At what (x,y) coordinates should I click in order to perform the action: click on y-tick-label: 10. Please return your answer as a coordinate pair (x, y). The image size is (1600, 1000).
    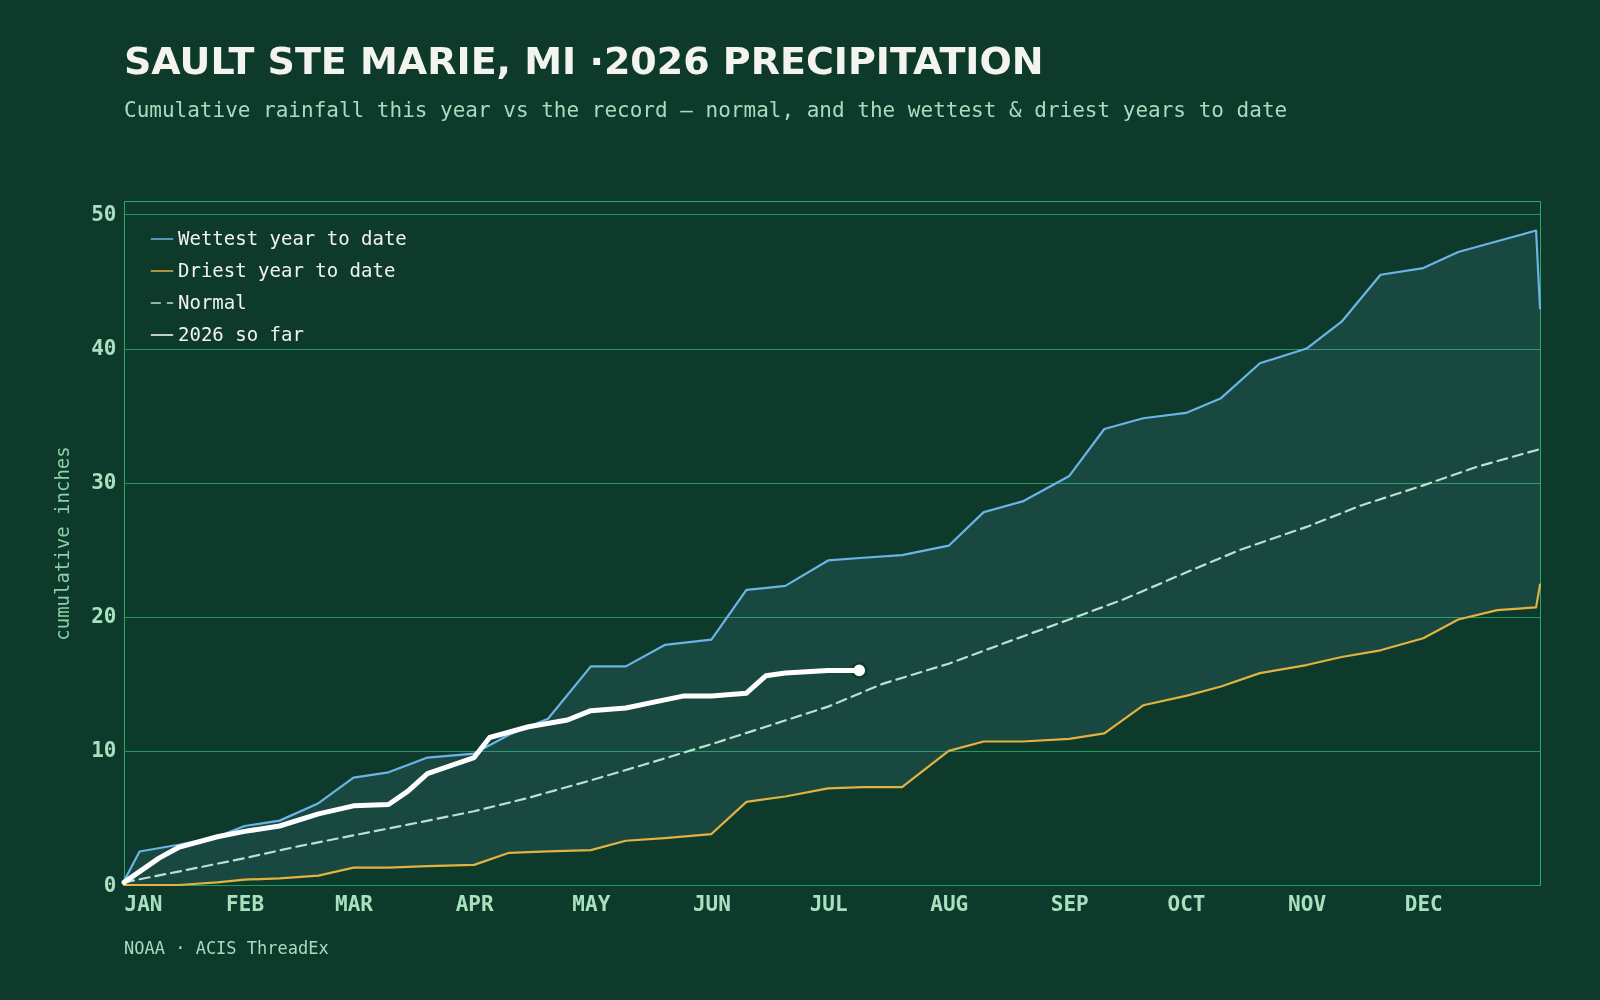
    Looking at the image, I should click on (104, 750).